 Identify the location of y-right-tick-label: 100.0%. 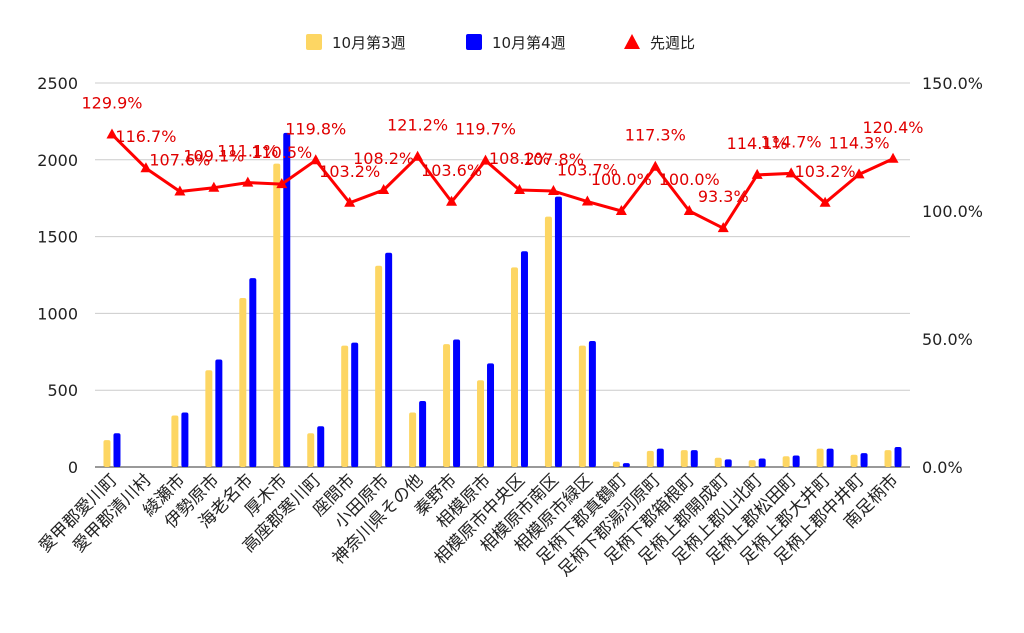
(952, 211).